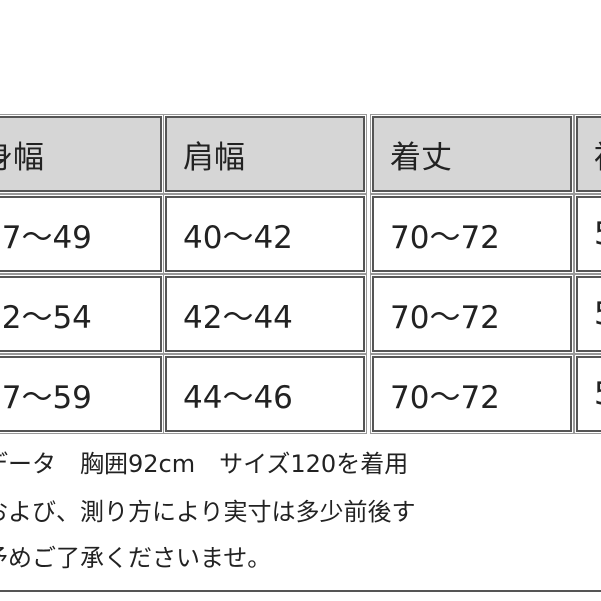 This screenshot has height=601, width=601. What do you see at coordinates (204, 464) in the screenshot?
I see `note-line: データ 胸囲92cm サイズ120を着用` at bounding box center [204, 464].